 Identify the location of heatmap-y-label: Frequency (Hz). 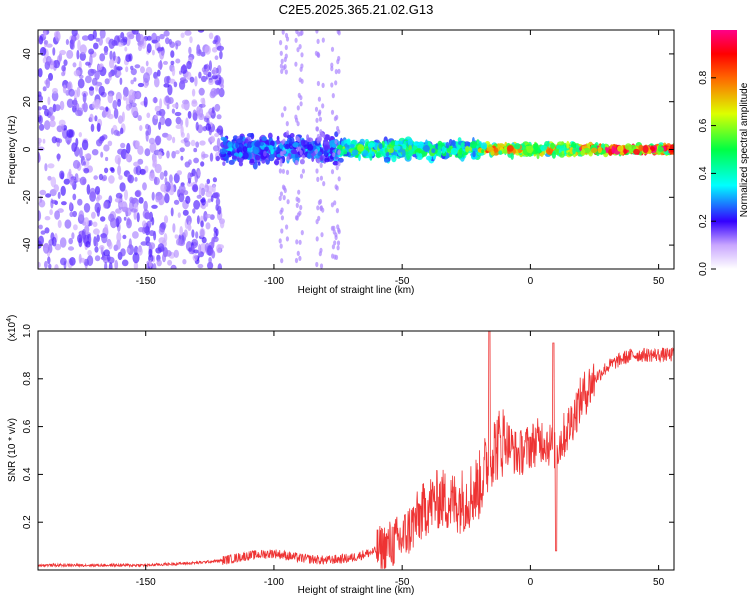
(12, 150).